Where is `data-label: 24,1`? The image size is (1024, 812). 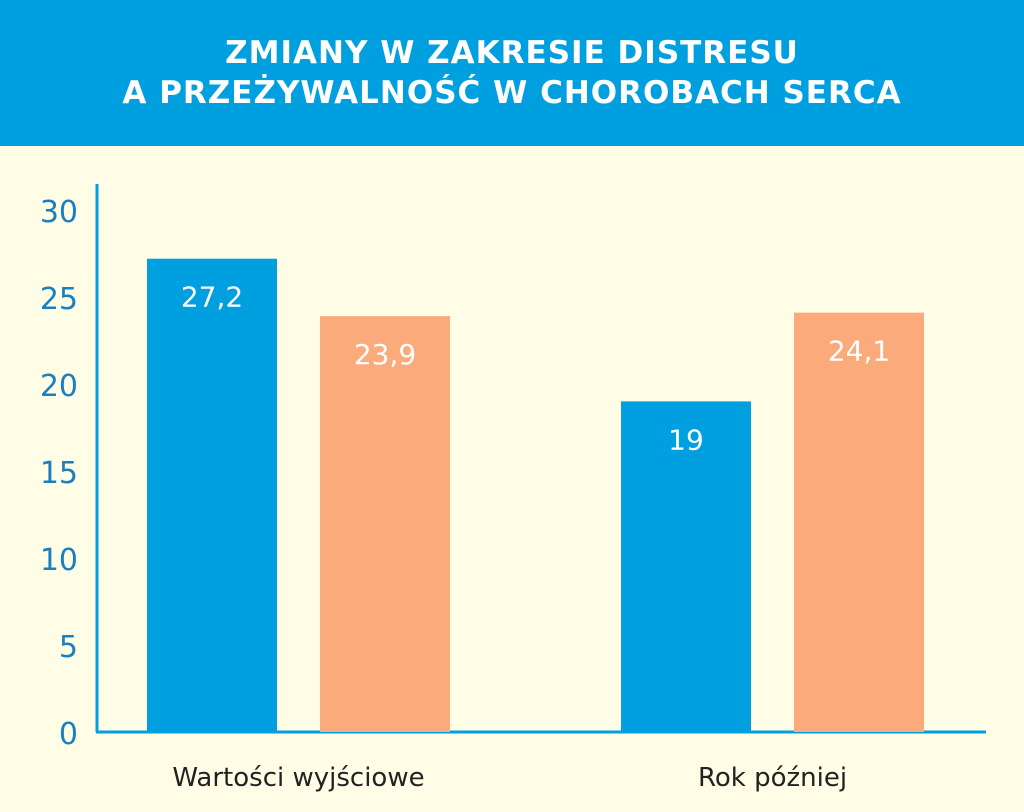
data-label: 24,1 is located at coordinates (859, 351).